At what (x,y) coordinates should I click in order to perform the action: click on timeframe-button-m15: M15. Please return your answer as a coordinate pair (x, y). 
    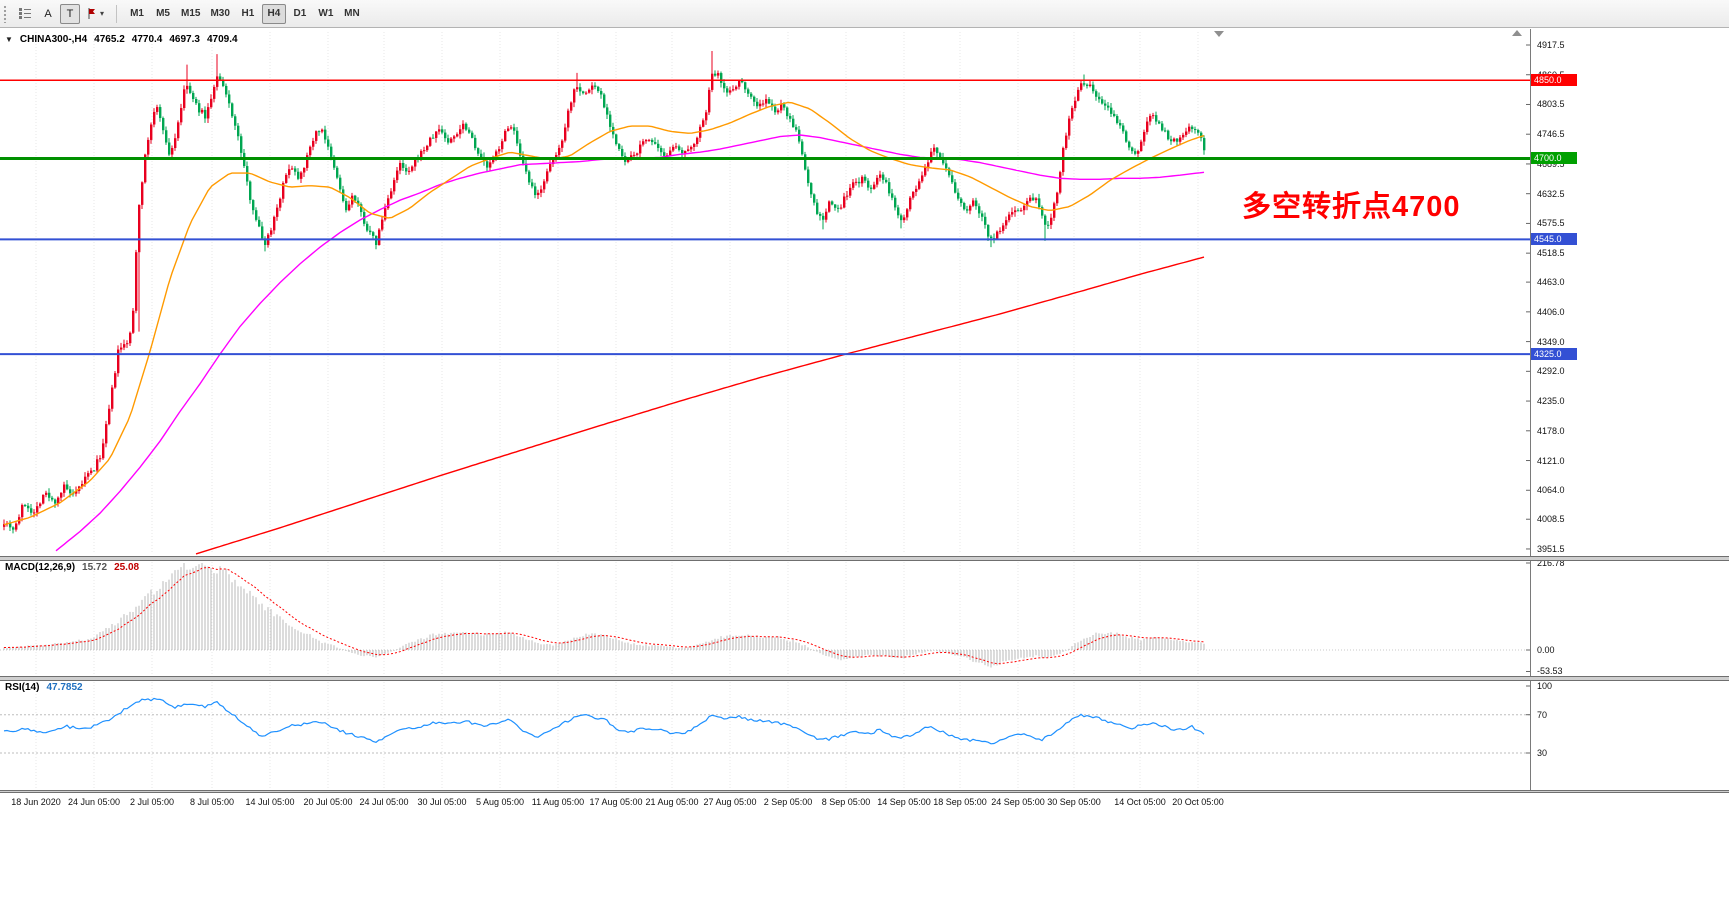
    Looking at the image, I should click on (191, 13).